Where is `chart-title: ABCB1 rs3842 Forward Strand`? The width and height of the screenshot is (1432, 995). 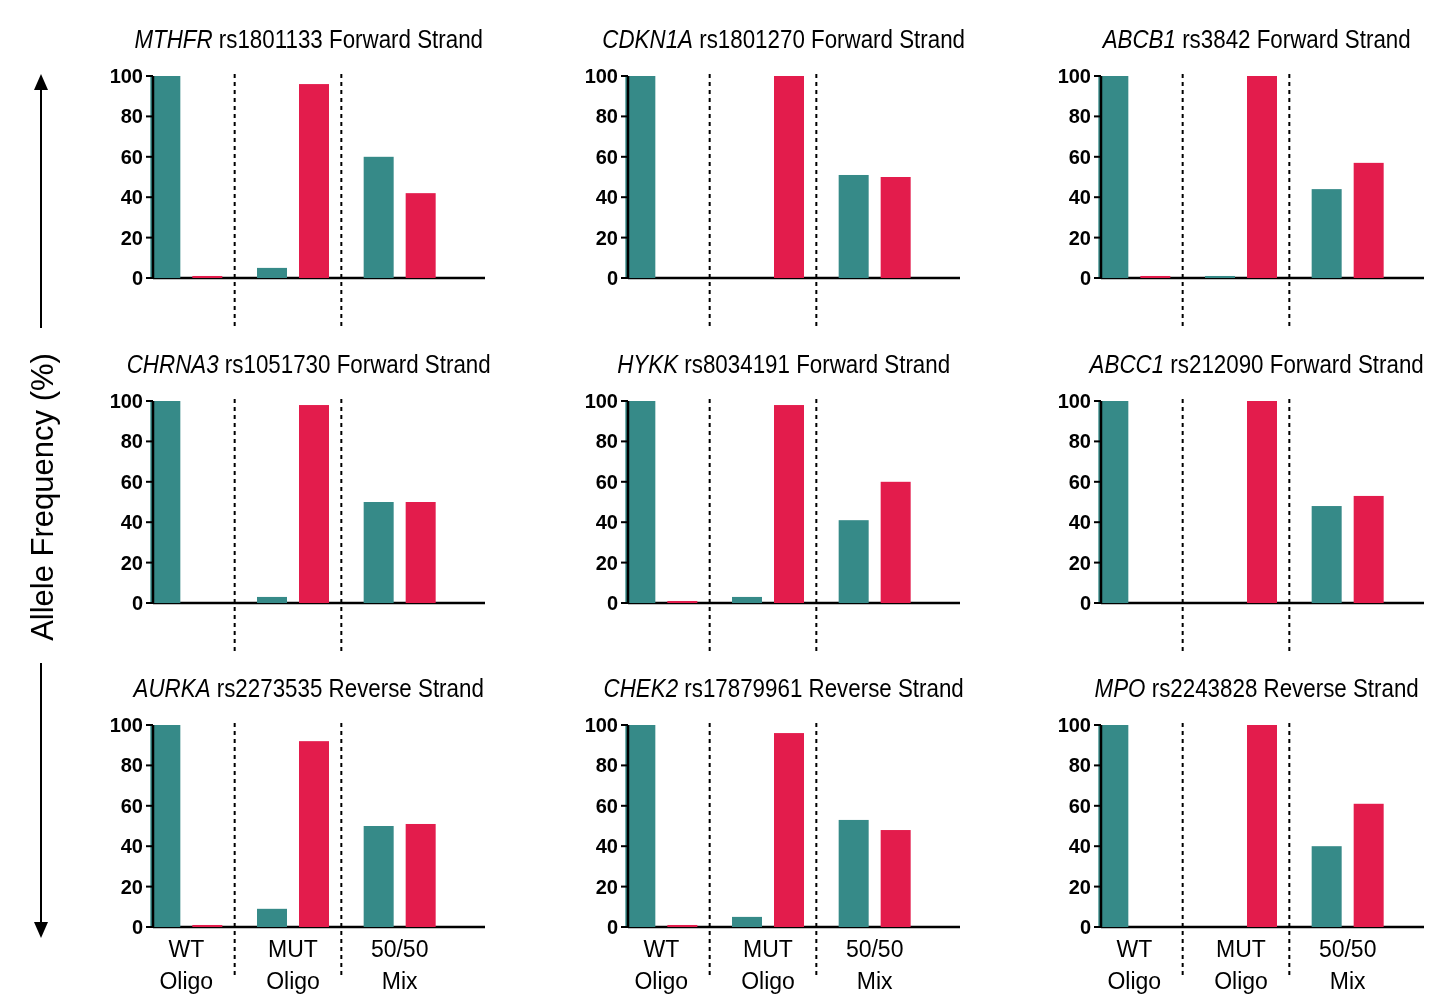
chart-title: ABCB1 rs3842 Forward Strand is located at coordinates (1255, 39).